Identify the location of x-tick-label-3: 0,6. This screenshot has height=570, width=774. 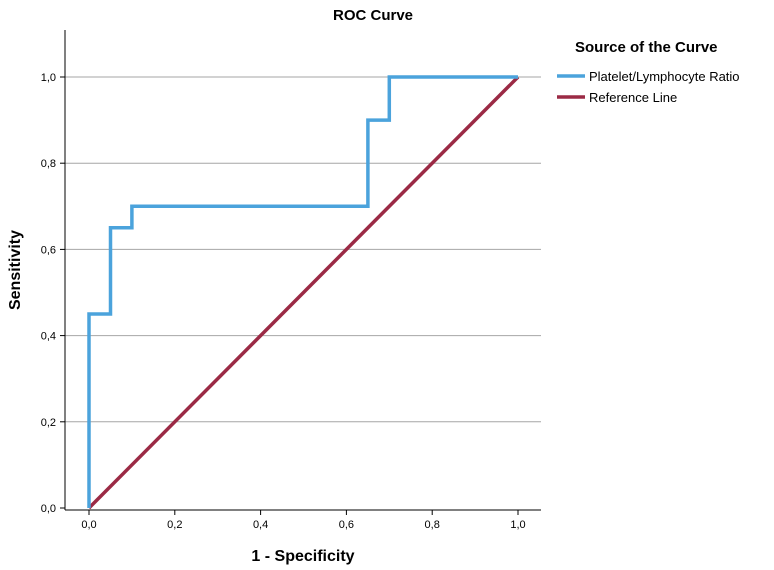
(346, 525).